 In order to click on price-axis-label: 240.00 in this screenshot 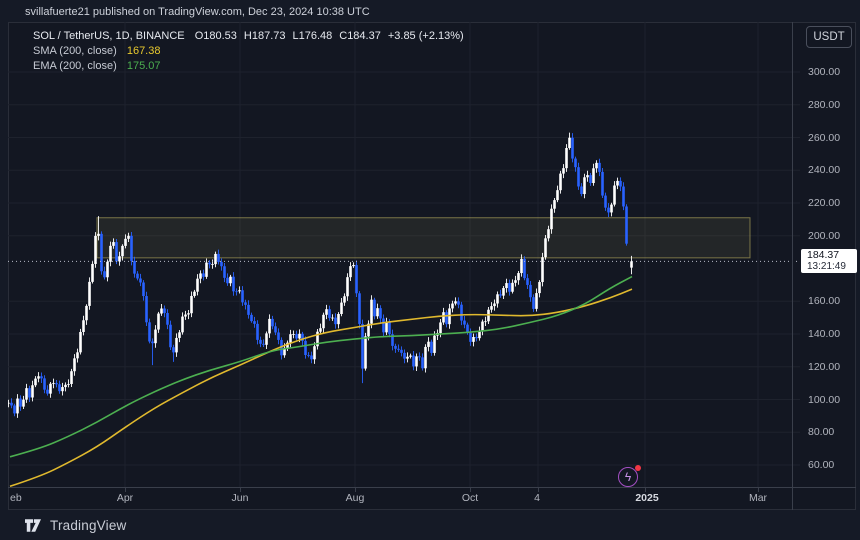, I will do `click(824, 170)`.